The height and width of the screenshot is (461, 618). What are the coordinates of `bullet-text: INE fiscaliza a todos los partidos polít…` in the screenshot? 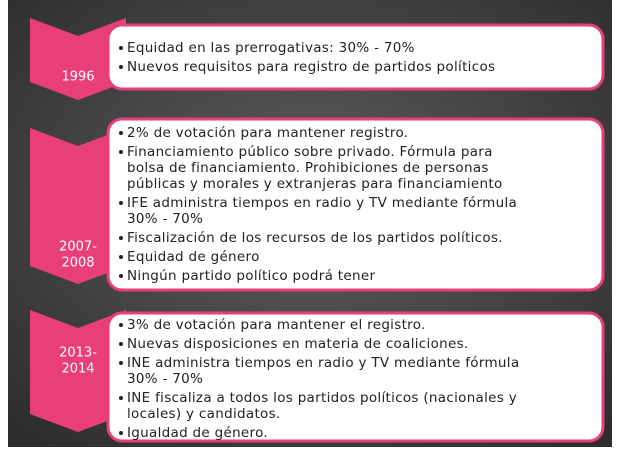 It's located at (322, 398).